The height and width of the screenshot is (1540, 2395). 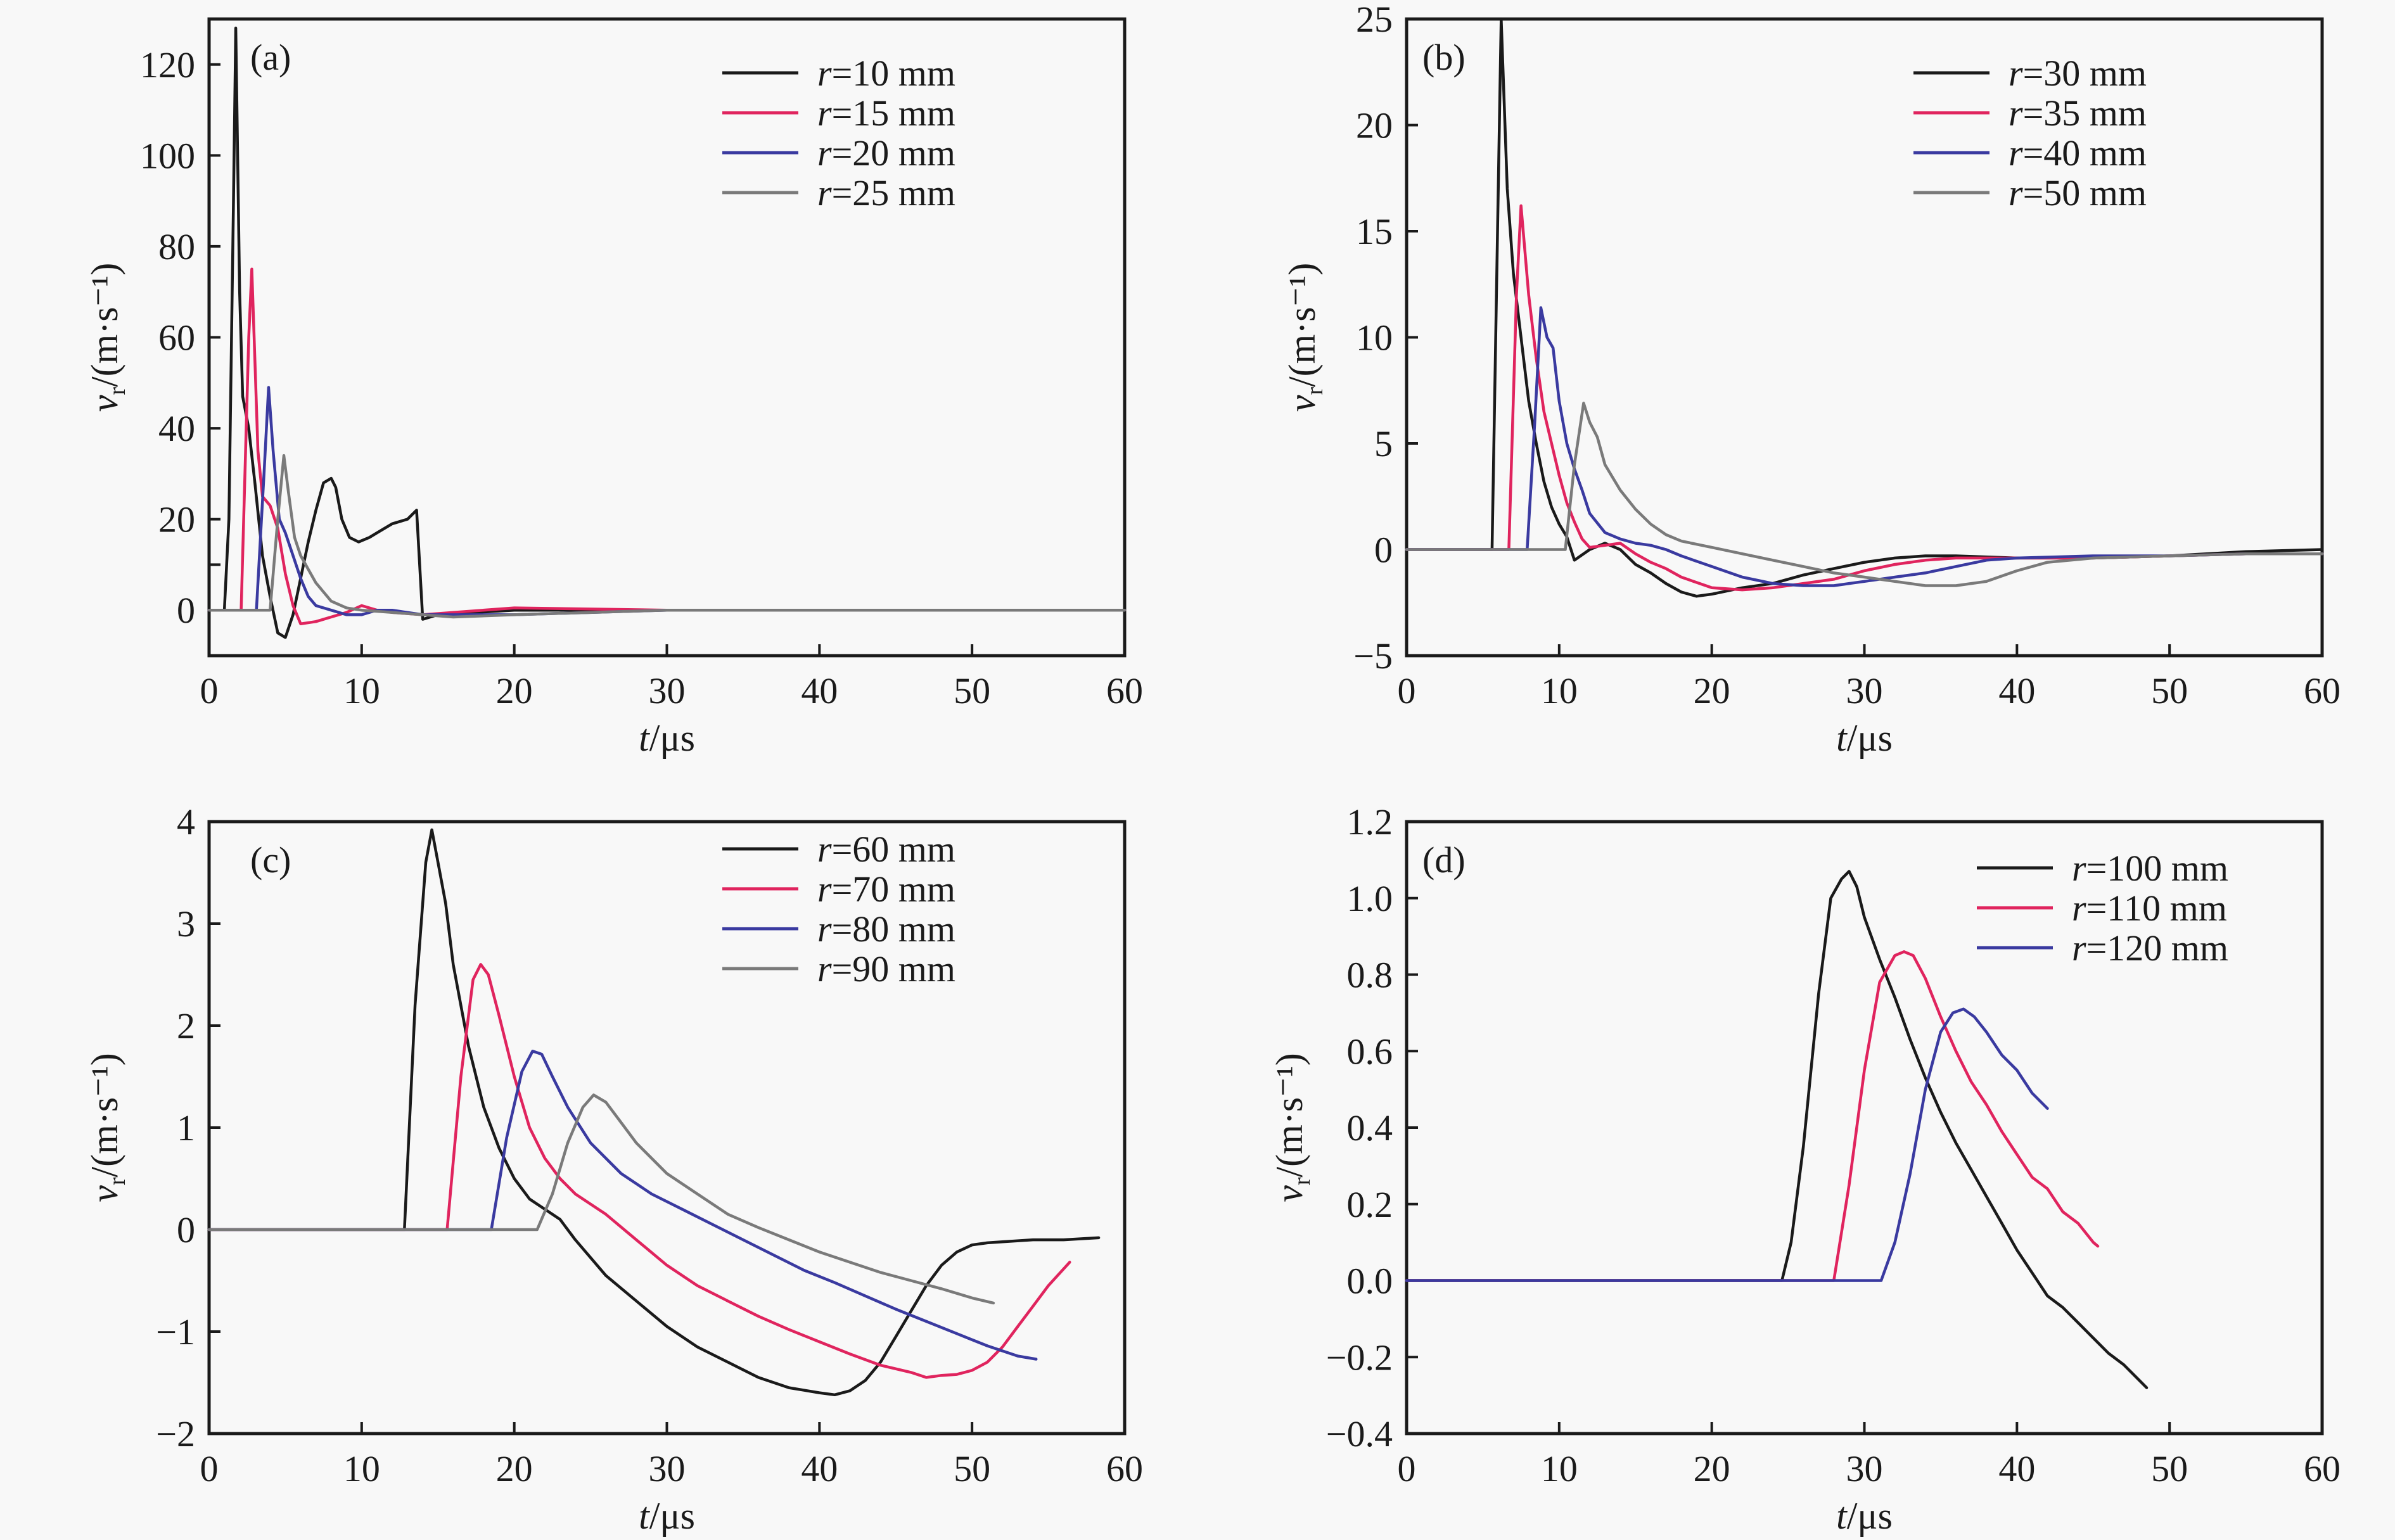 What do you see at coordinates (2150, 948) in the screenshot?
I see `legend-label: r=120 mm` at bounding box center [2150, 948].